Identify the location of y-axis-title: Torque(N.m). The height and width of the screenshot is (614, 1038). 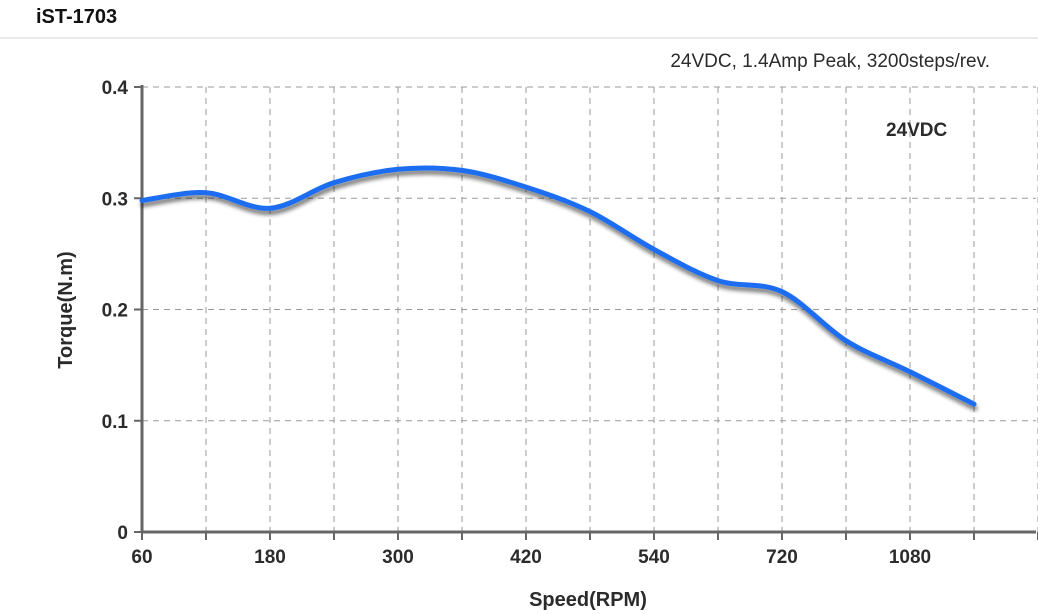
(66, 309).